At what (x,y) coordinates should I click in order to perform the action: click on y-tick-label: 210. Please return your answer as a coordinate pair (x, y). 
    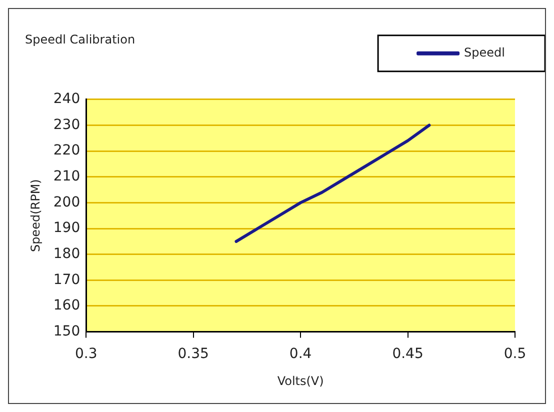
    Looking at the image, I should click on (66, 176).